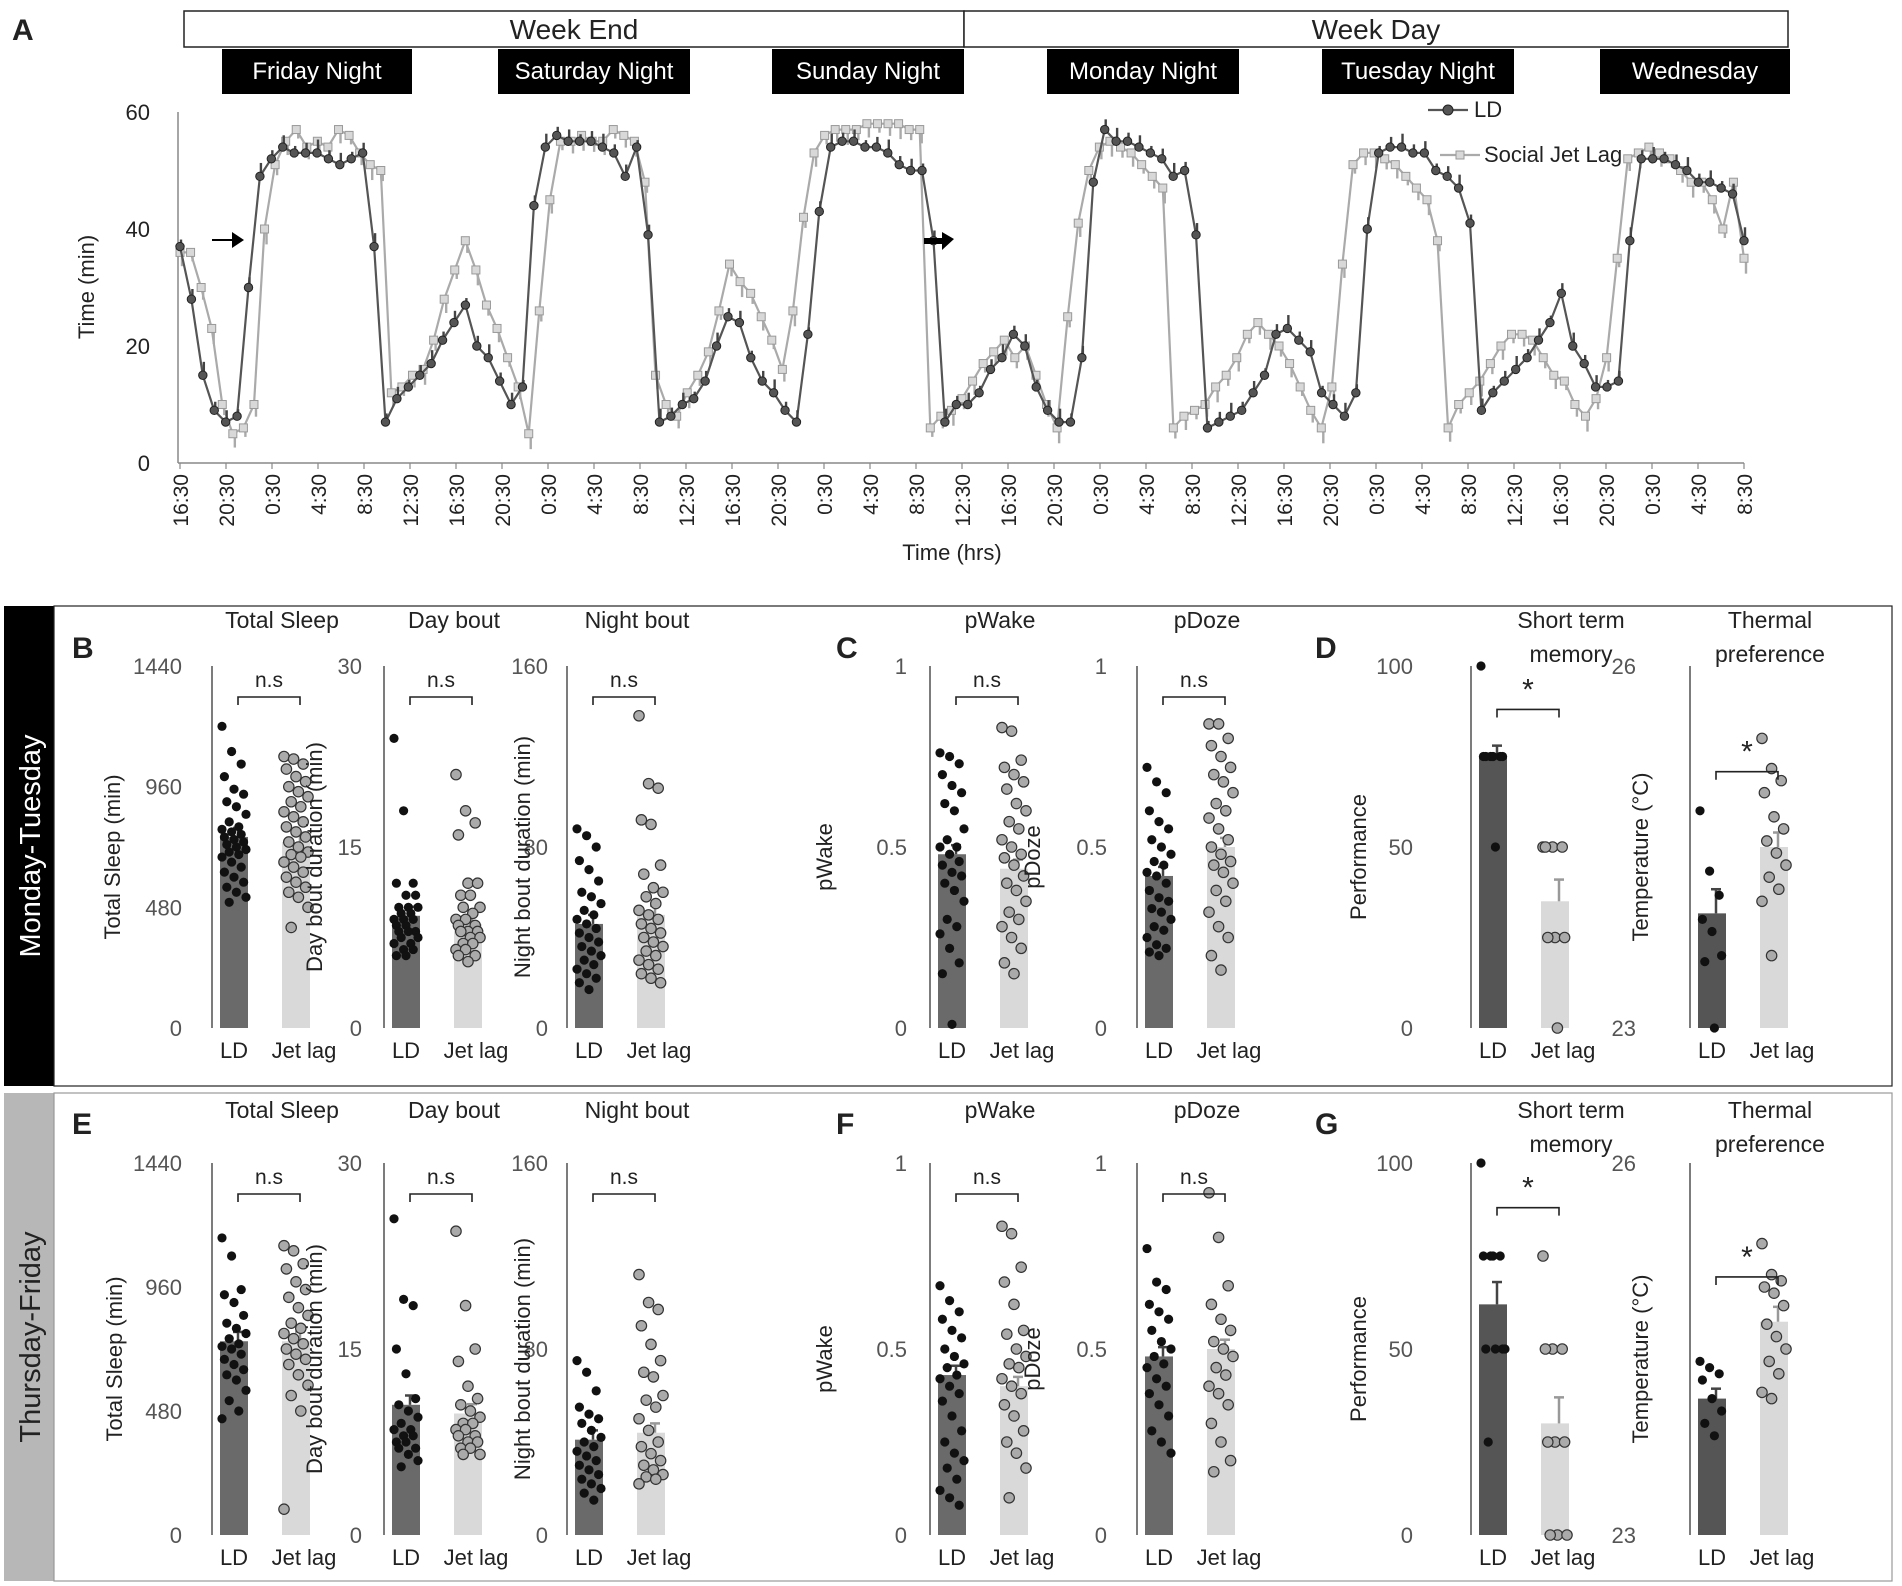 The image size is (1902, 1586). Describe the element at coordinates (536, 1349) in the screenshot. I see `y-tick-label: 80` at that location.